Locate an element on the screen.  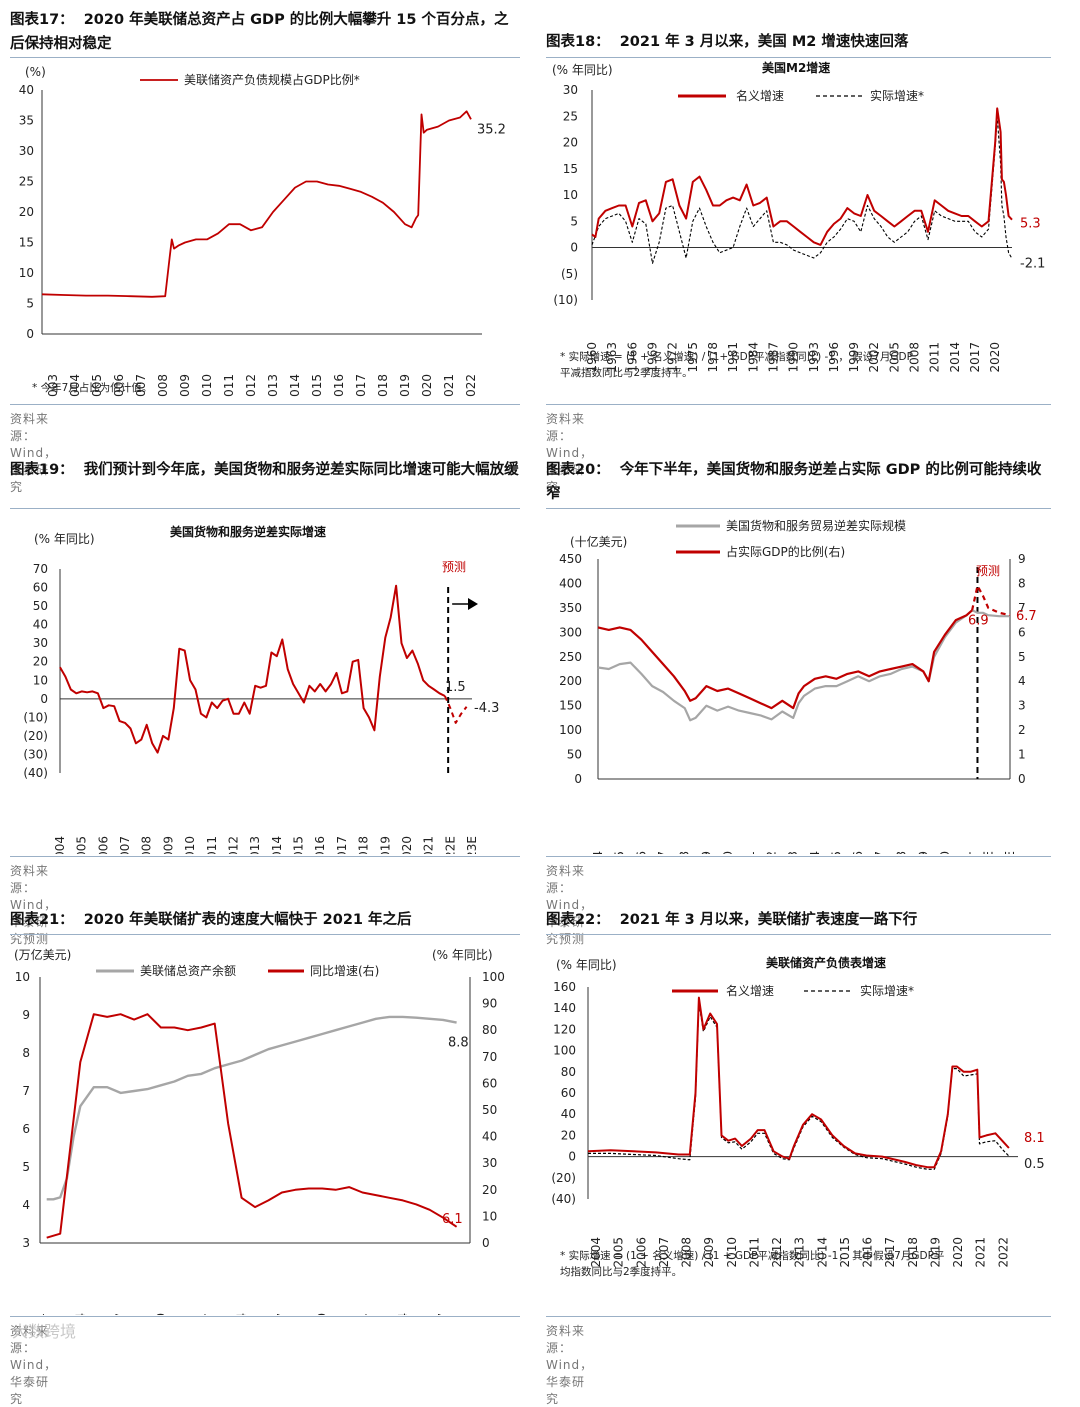
figure-title: 2021 年 3 月以来，美联储扩表速度一路下行 is located at coordinates (768, 920).